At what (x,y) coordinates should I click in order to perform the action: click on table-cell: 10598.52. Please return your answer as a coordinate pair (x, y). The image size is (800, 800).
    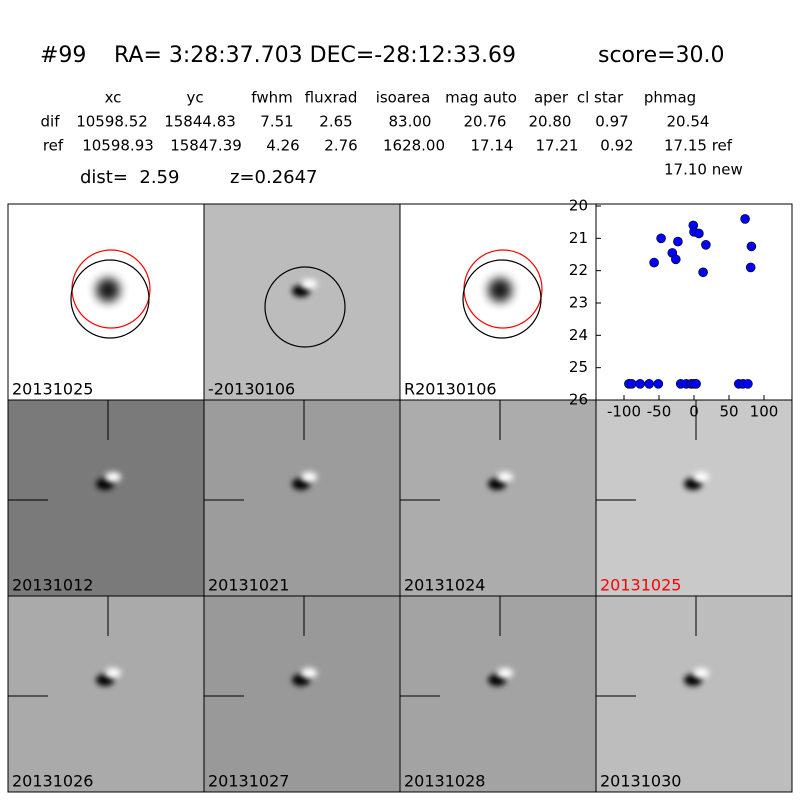
    Looking at the image, I should click on (112, 122).